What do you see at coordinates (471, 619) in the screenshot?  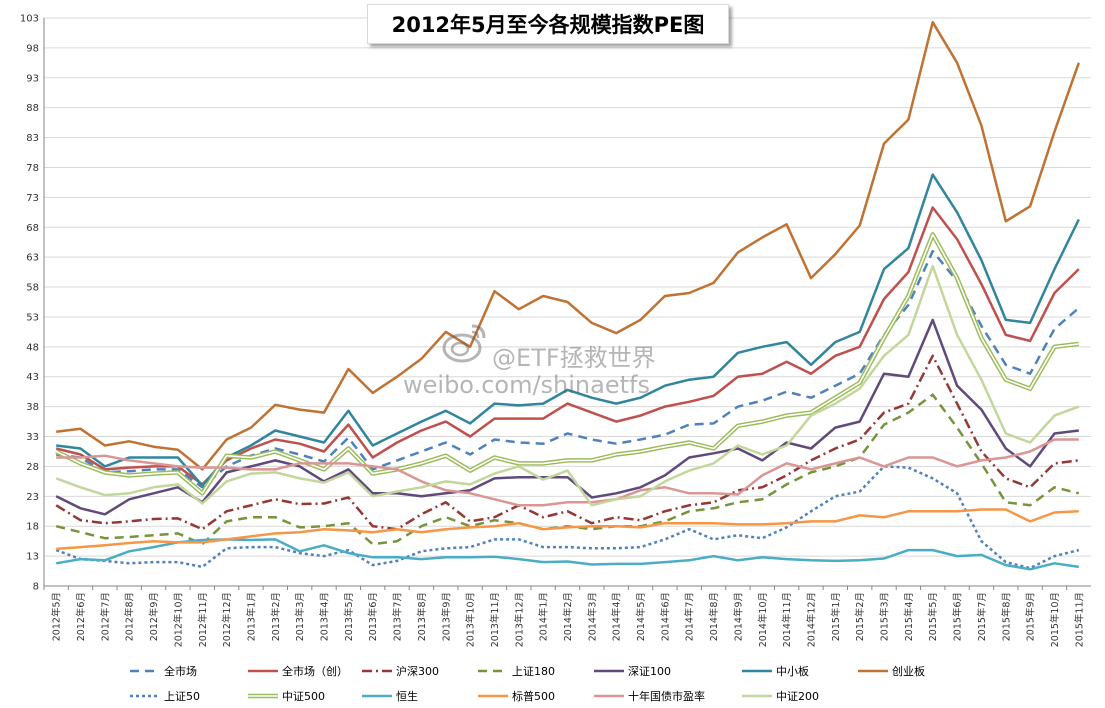 I see `x-tick-label: 2013年10月` at bounding box center [471, 619].